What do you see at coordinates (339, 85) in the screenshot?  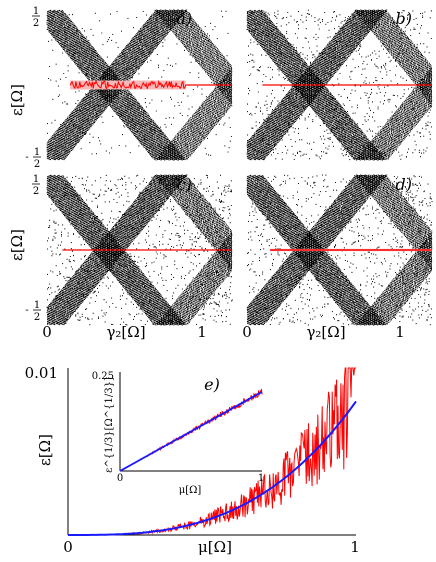 I see `panel-b` at bounding box center [339, 85].